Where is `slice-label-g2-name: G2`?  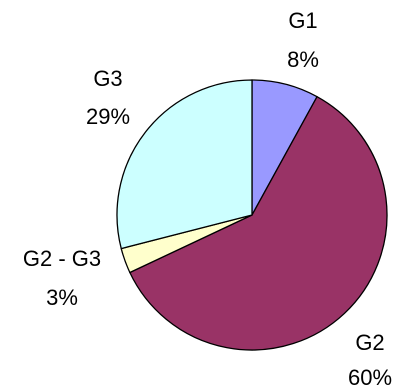 slice-label-g2-name: G2 is located at coordinates (369, 342).